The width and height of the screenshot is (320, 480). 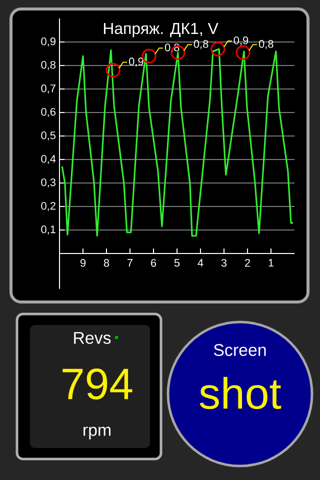 What do you see at coordinates (48, 230) in the screenshot?
I see `y-tick-label: 0,1` at bounding box center [48, 230].